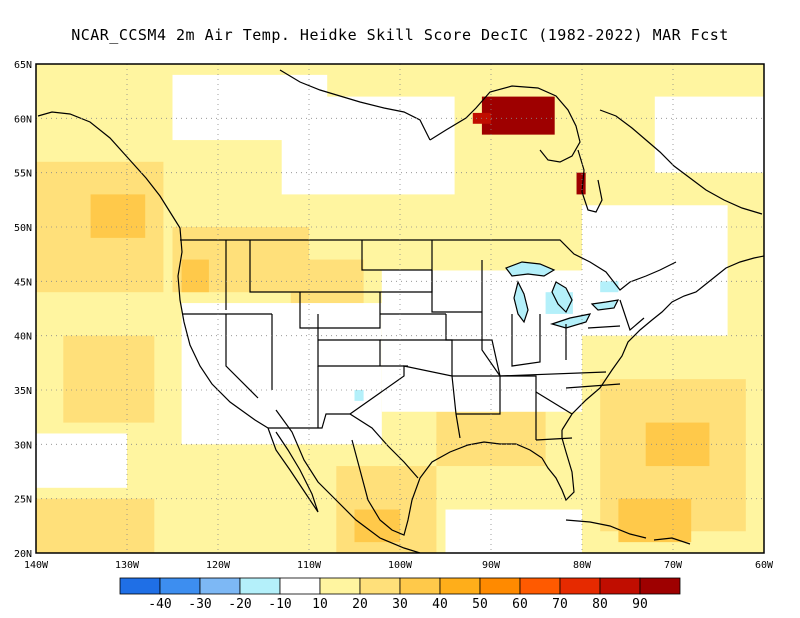 Image resolution: width=800 pixels, height=618 pixels. I want to click on lat-label: 25N, so click(23, 500).